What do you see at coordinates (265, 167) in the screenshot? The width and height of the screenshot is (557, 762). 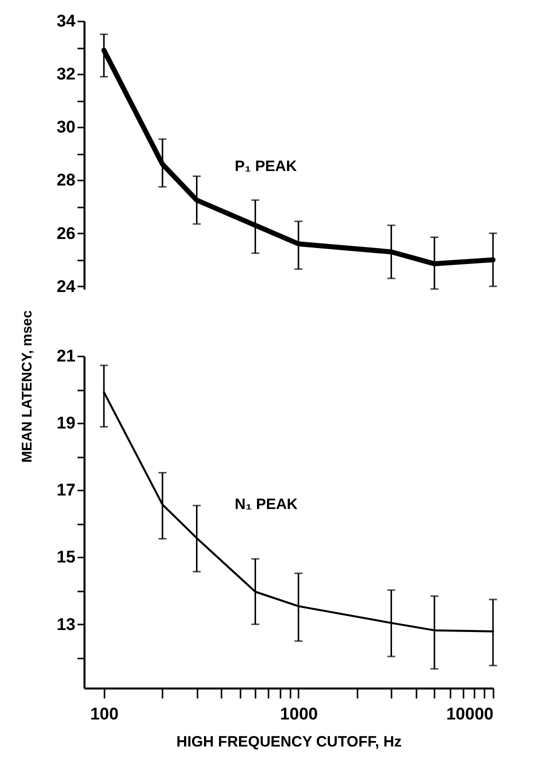 I see `text: P₁ PEAK` at bounding box center [265, 167].